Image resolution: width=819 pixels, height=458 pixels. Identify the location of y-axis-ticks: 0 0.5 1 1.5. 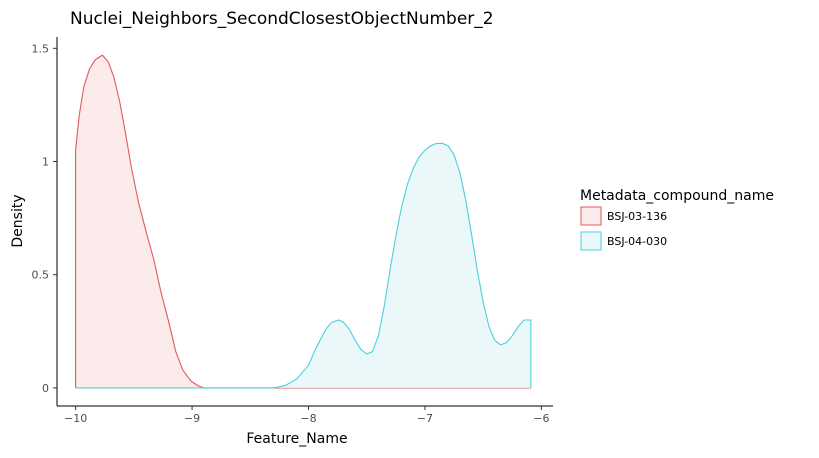
(44, 218).